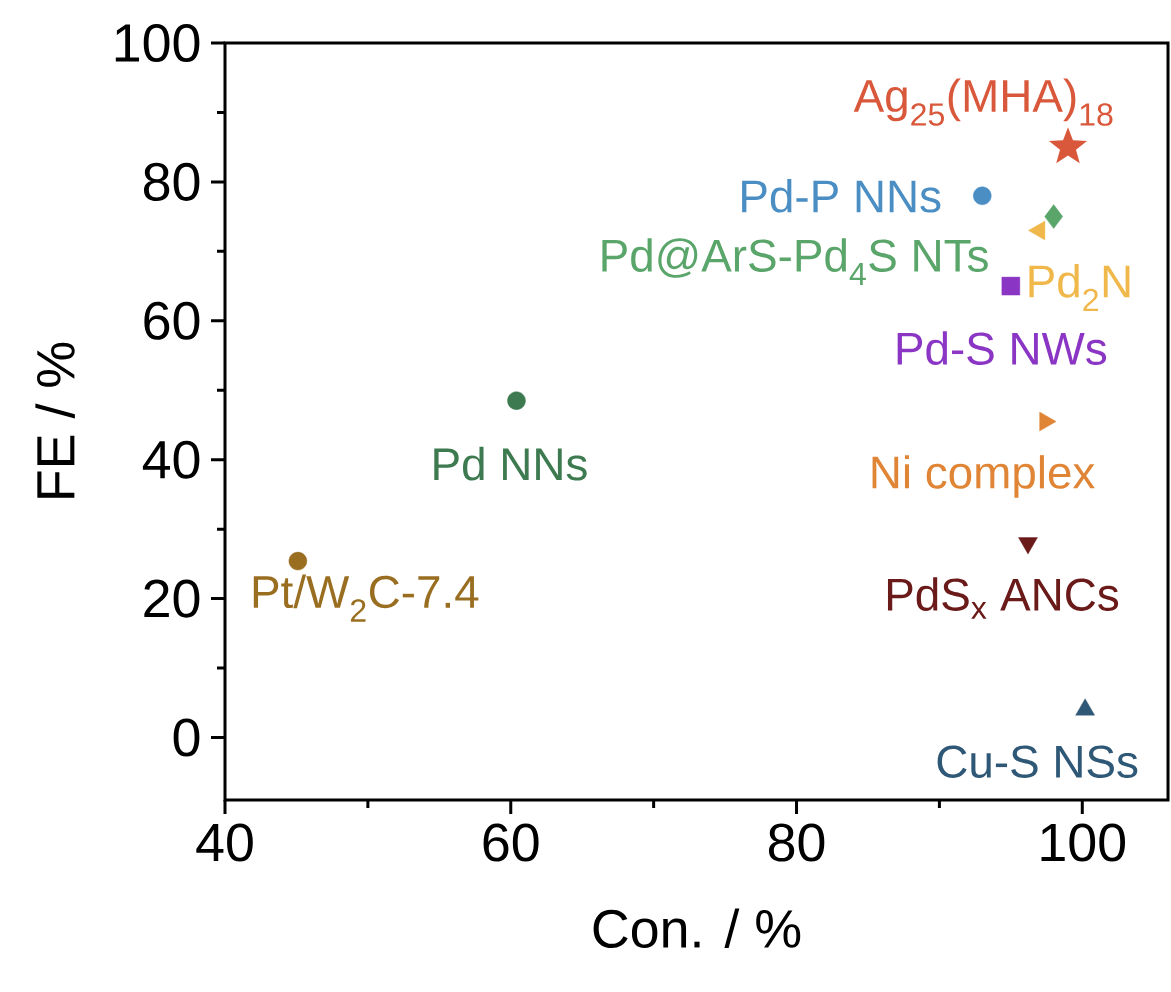  Describe the element at coordinates (157, 43) in the screenshot. I see `y-tick-label: 100` at that location.